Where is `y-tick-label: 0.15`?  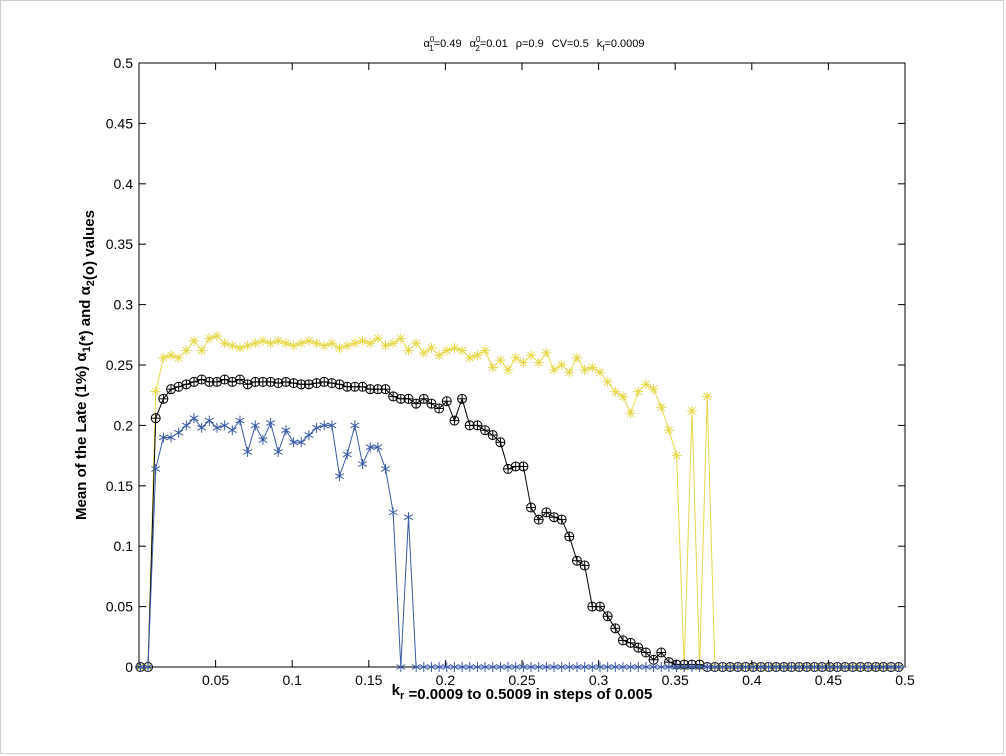
y-tick-label: 0.15 is located at coordinates (119, 486).